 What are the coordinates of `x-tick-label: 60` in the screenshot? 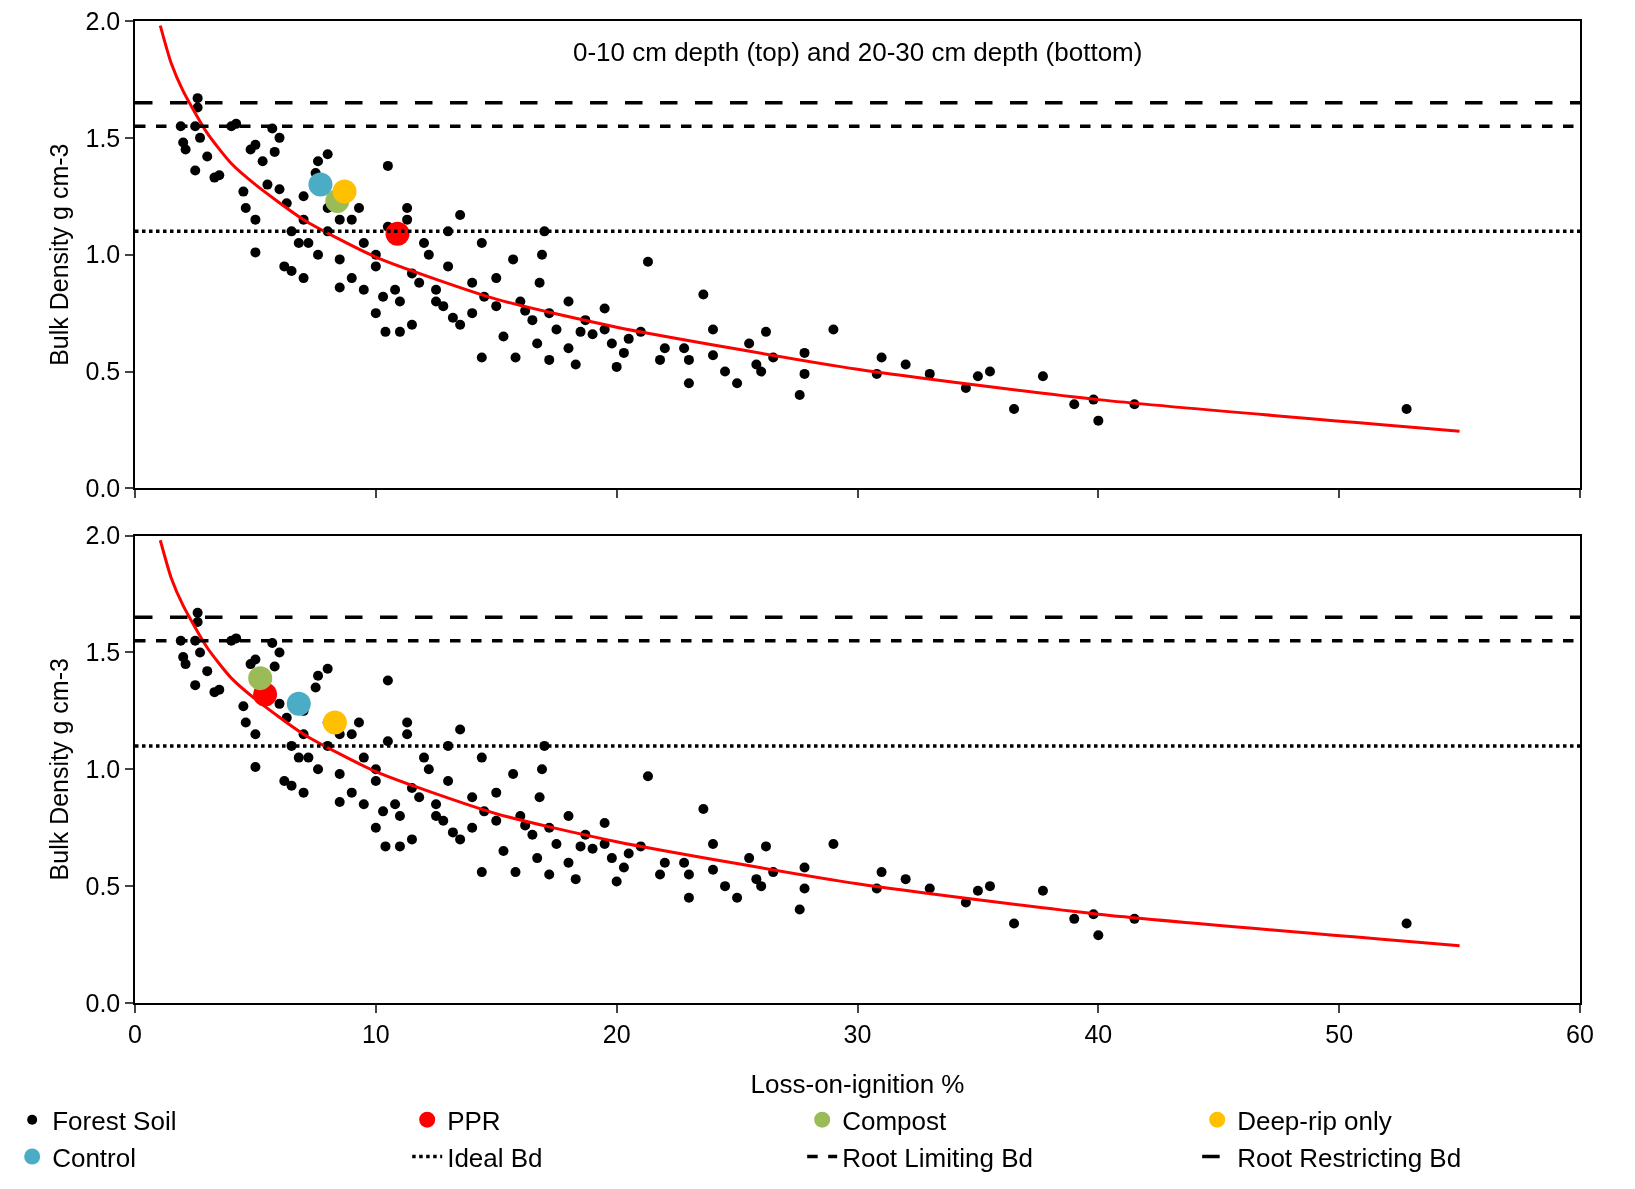 It's located at (1580, 1033).